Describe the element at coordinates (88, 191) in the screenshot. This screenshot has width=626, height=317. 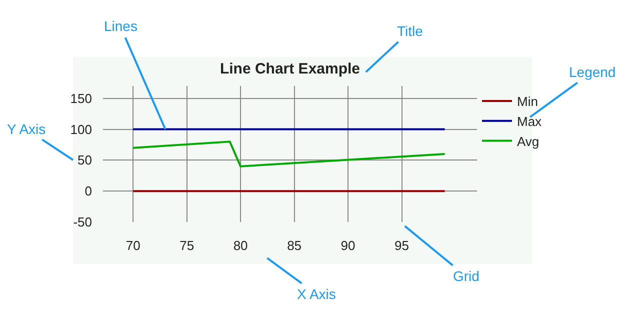
I see `y-tick-label: 0` at that location.